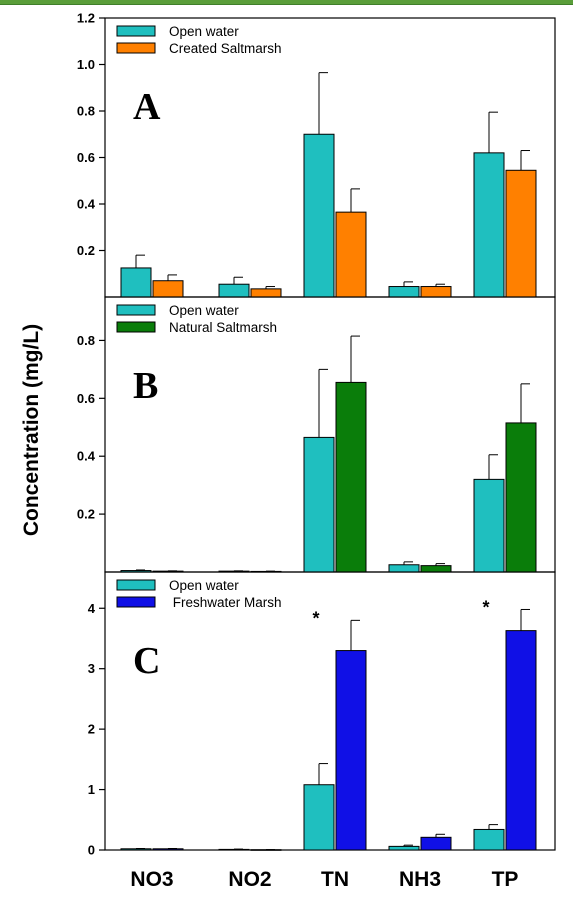  Describe the element at coordinates (151, 879) in the screenshot. I see `x-category-label: NO3` at that location.